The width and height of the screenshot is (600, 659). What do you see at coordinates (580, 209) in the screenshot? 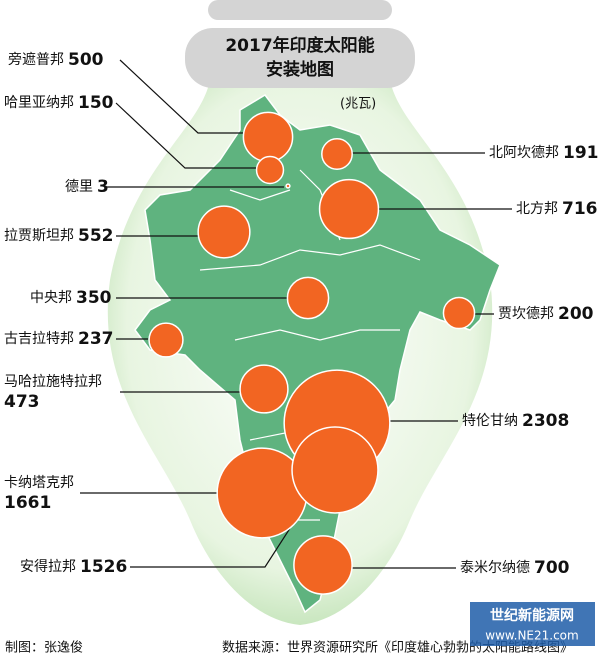
I see `region-value: 716` at bounding box center [580, 209].